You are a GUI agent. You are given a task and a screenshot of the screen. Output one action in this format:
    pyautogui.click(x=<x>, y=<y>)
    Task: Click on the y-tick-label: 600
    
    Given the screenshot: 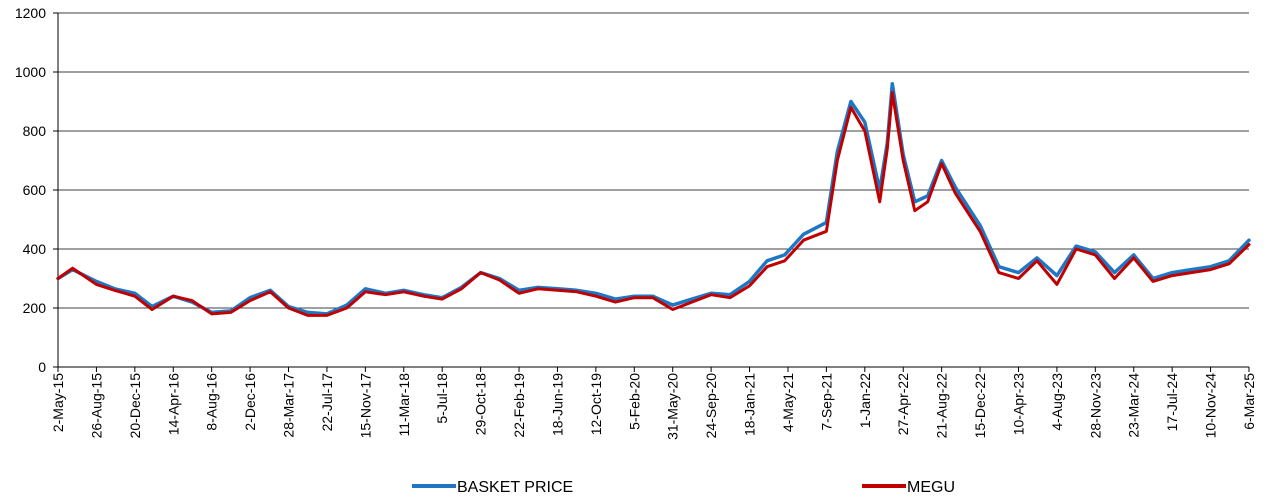 What is the action you would take?
    pyautogui.click(x=35, y=190)
    